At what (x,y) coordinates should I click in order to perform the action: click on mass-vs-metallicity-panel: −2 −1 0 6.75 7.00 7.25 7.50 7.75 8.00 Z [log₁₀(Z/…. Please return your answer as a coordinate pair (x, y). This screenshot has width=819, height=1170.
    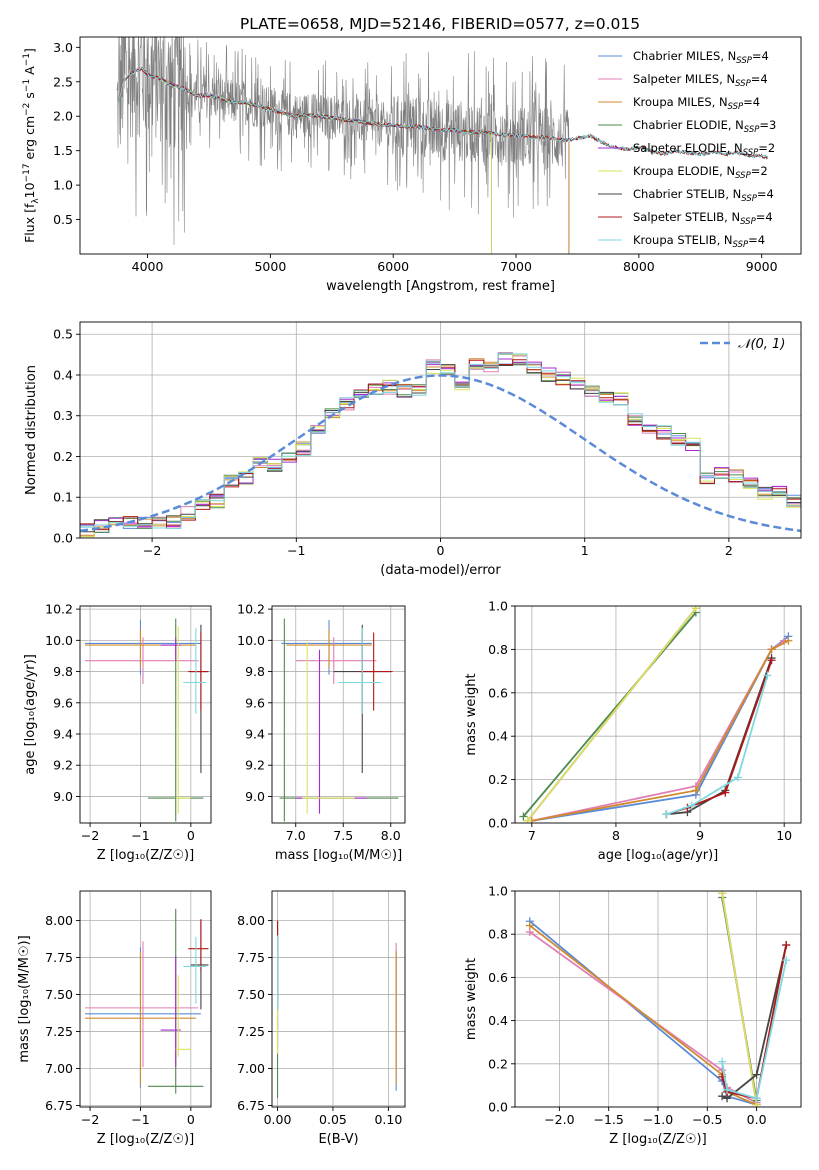
    Looking at the image, I should click on (114, 1018).